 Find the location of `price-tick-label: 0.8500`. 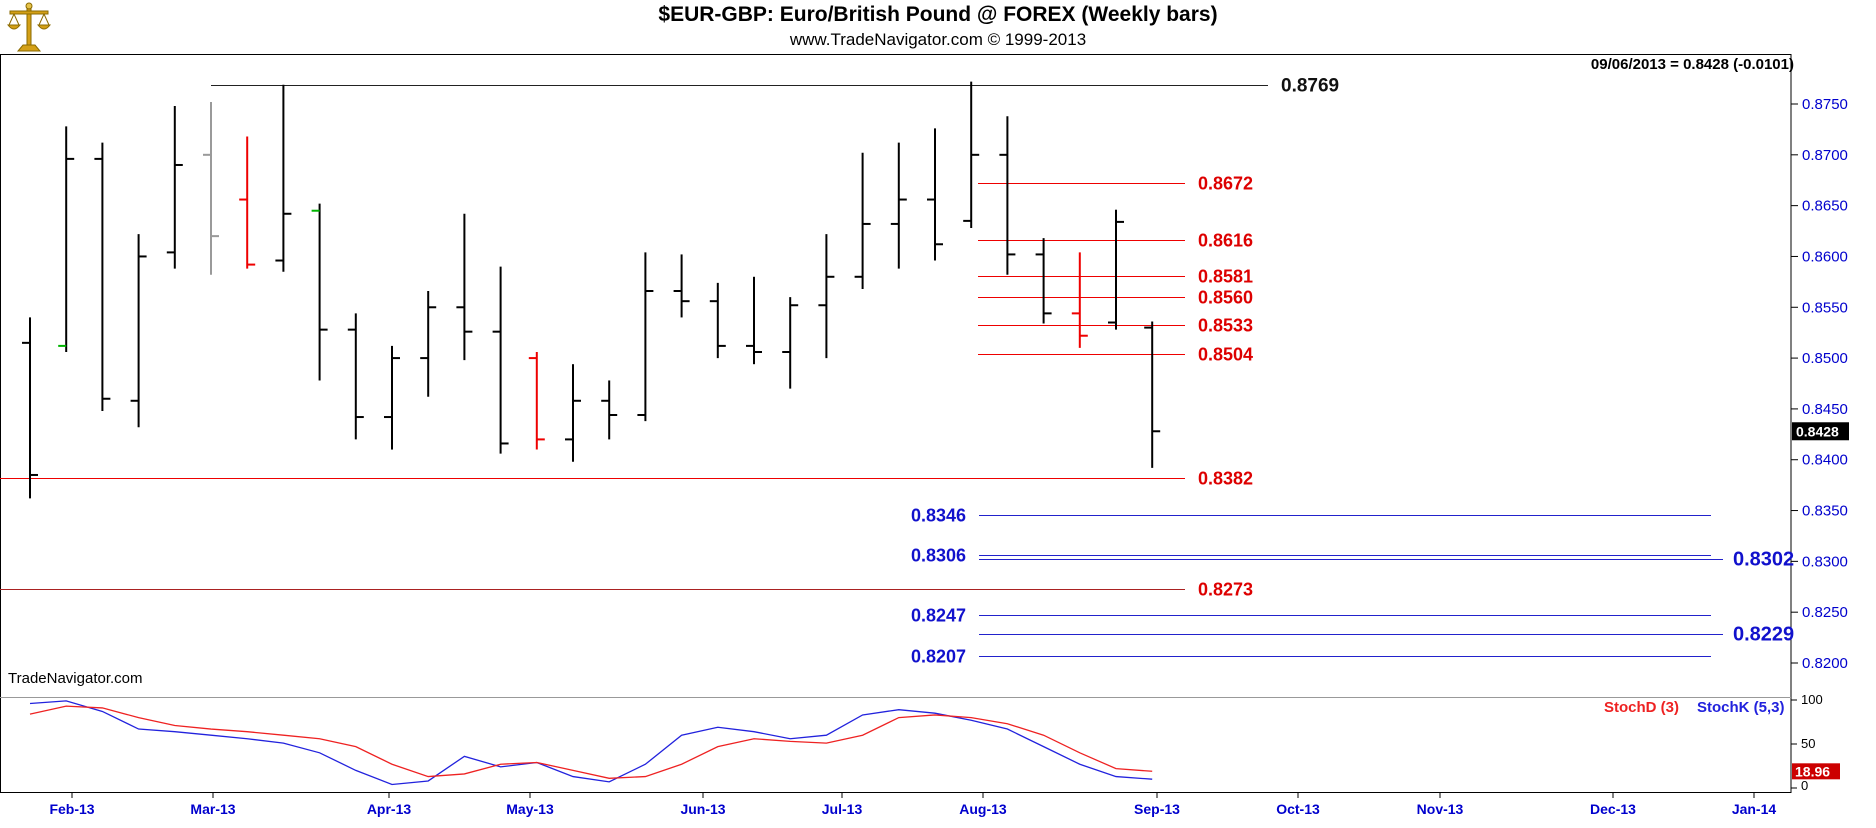

price-tick-label: 0.8500 is located at coordinates (1825, 358).